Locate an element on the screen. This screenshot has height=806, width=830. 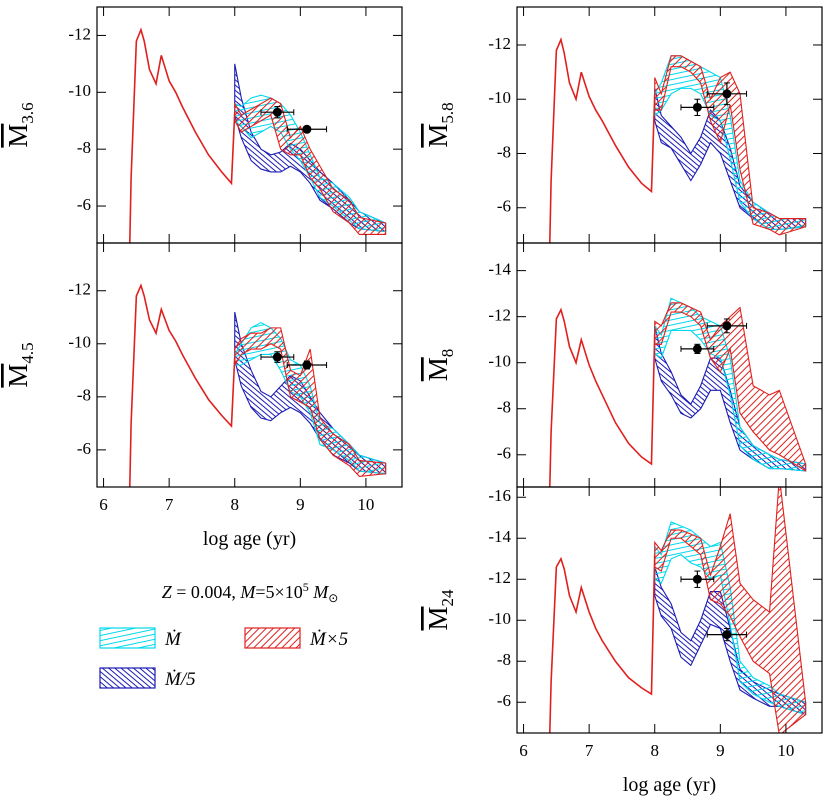
annotation: Z = 0.004, M=5×105 M⊙ is located at coordinates (250, 592).